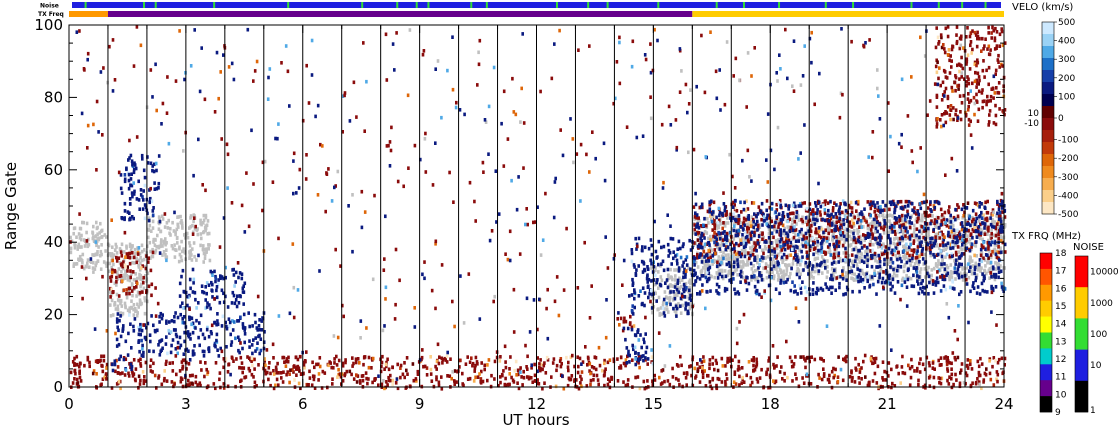 The height and width of the screenshot is (435, 1118). What do you see at coordinates (90, 245) in the screenshot?
I see `echo-region-ground` at bounding box center [90, 245].